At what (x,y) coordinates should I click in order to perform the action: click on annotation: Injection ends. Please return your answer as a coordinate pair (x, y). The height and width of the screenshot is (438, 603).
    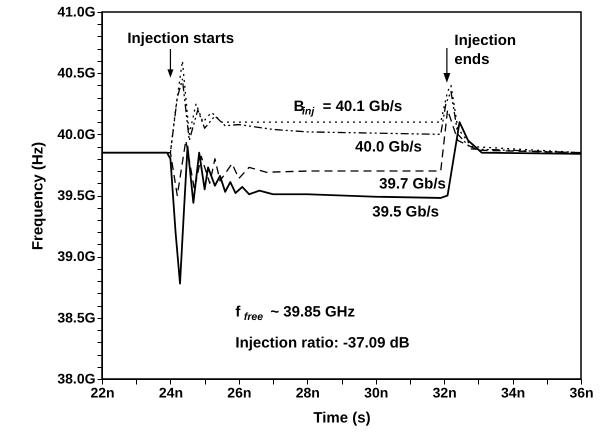
    Looking at the image, I should click on (485, 50).